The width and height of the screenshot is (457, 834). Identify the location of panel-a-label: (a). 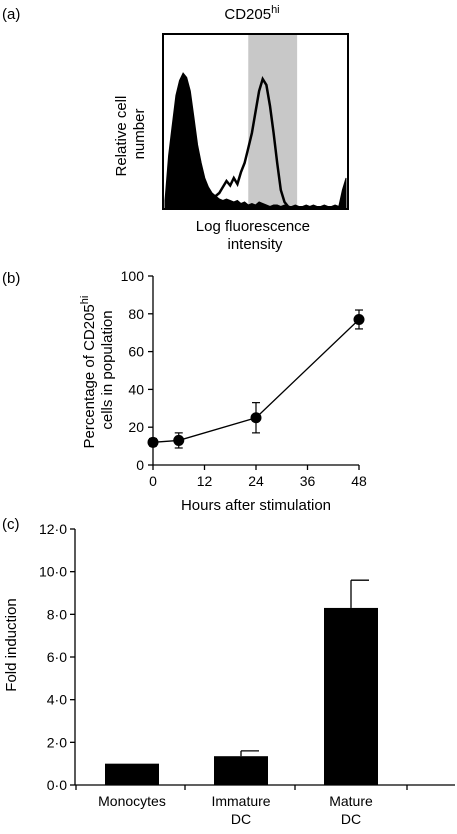
(11, 14).